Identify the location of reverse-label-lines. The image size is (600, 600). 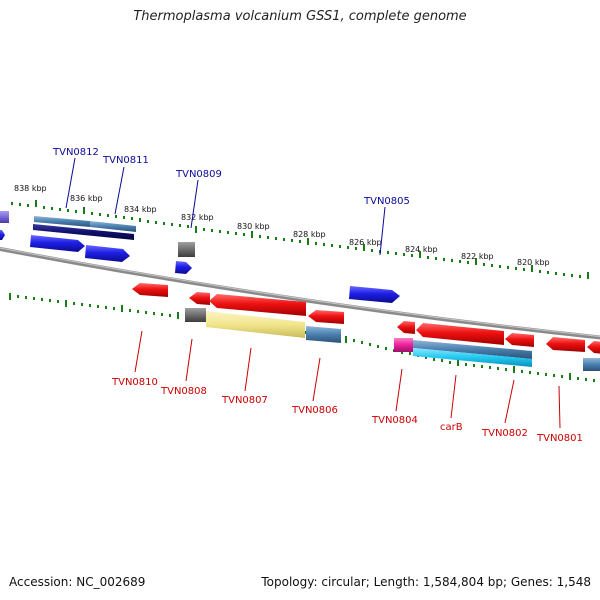
(347, 379).